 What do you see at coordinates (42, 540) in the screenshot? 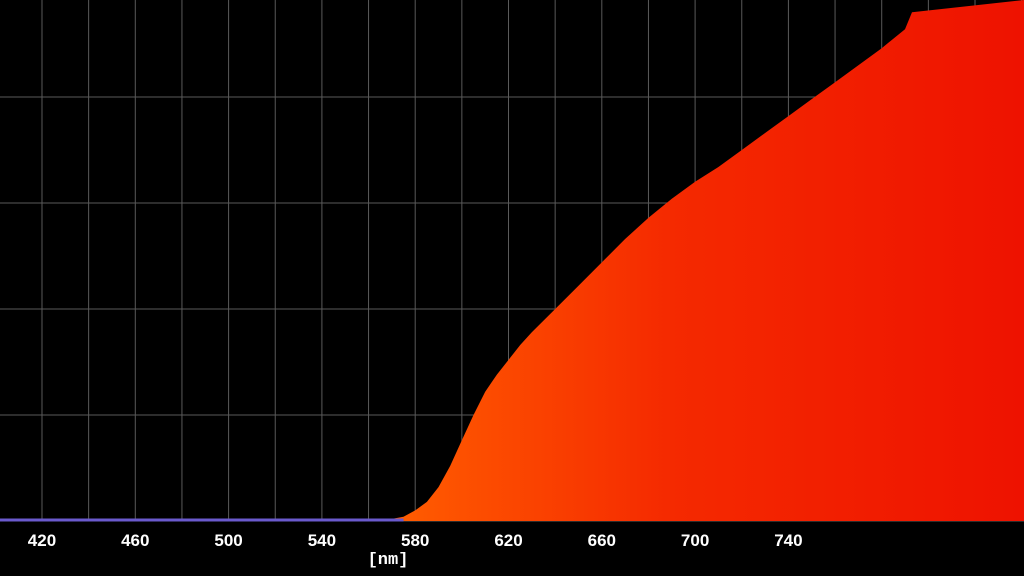
I see `x-tick-label: 420` at bounding box center [42, 540].